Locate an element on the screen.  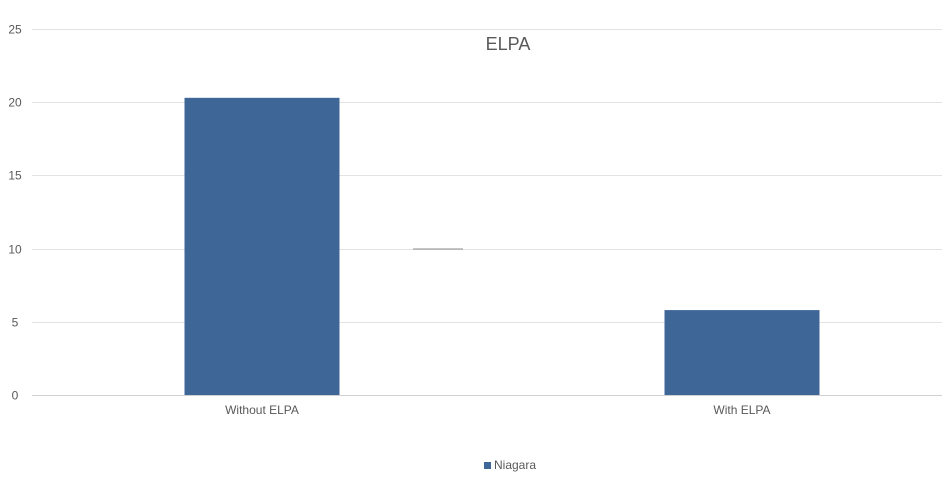
x-category-label: With ELPA is located at coordinates (741, 410).